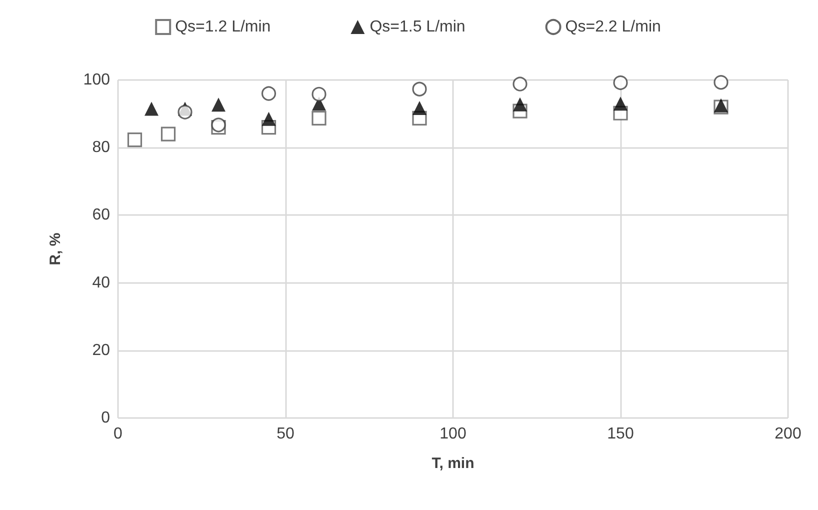 This screenshot has height=510, width=818. What do you see at coordinates (418, 27) in the screenshot?
I see `legend-label: Qs=1.5 L/min` at bounding box center [418, 27].